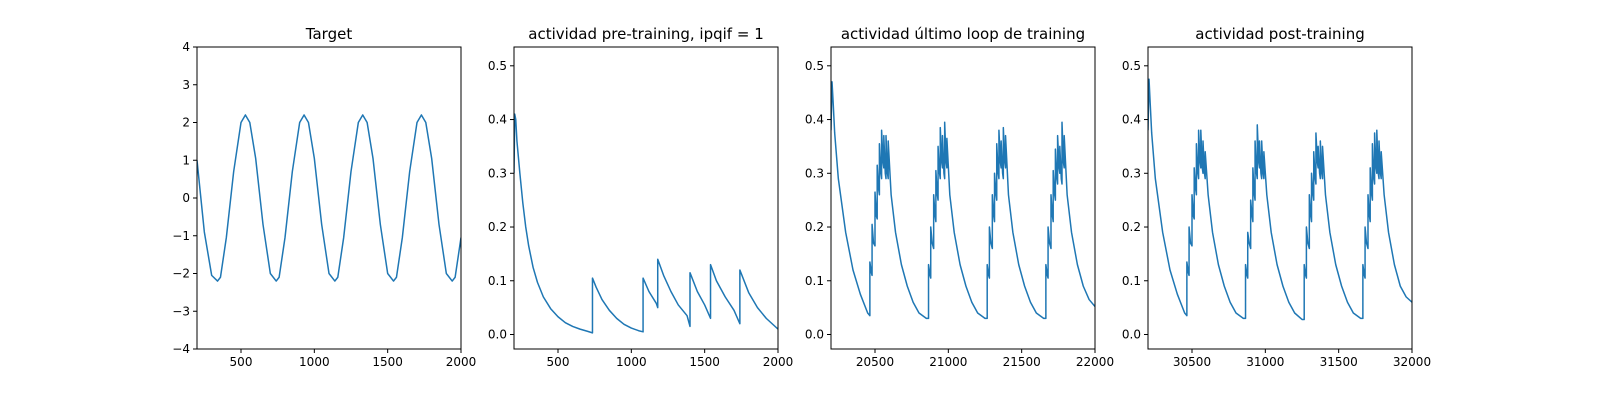  I want to click on subplot-title: actividad post-training, so click(1279, 34).